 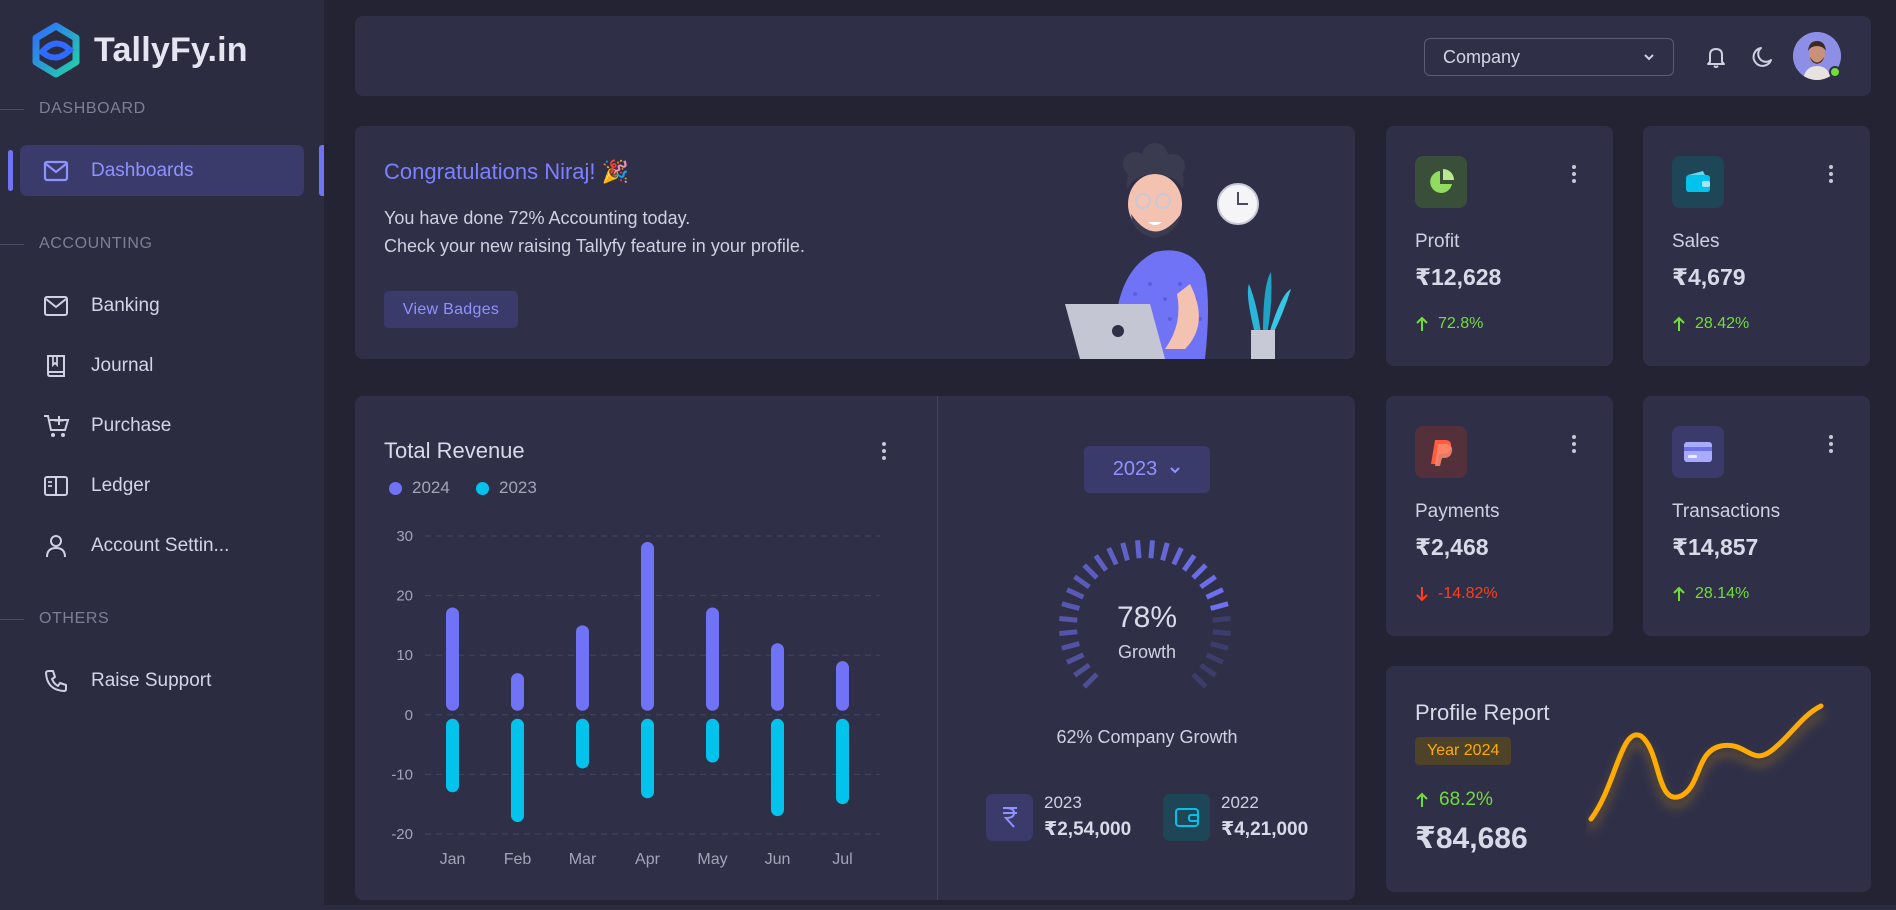 What do you see at coordinates (162, 485) in the screenshot?
I see `sidebar-item-ledger: Ledger` at bounding box center [162, 485].